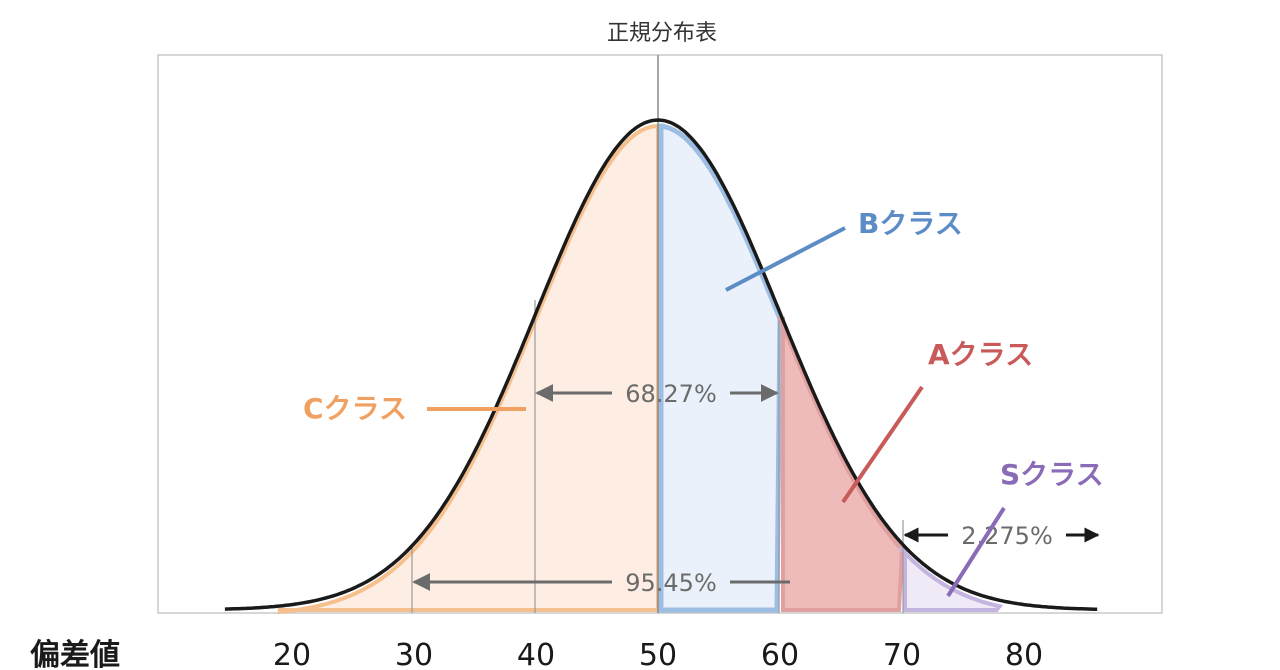  What do you see at coordinates (1007, 536) in the screenshot?
I see `tail-label: 2.275%` at bounding box center [1007, 536].